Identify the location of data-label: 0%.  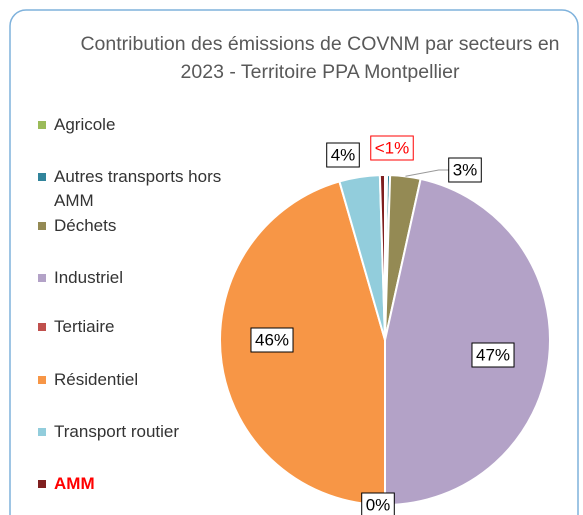
(378, 504).